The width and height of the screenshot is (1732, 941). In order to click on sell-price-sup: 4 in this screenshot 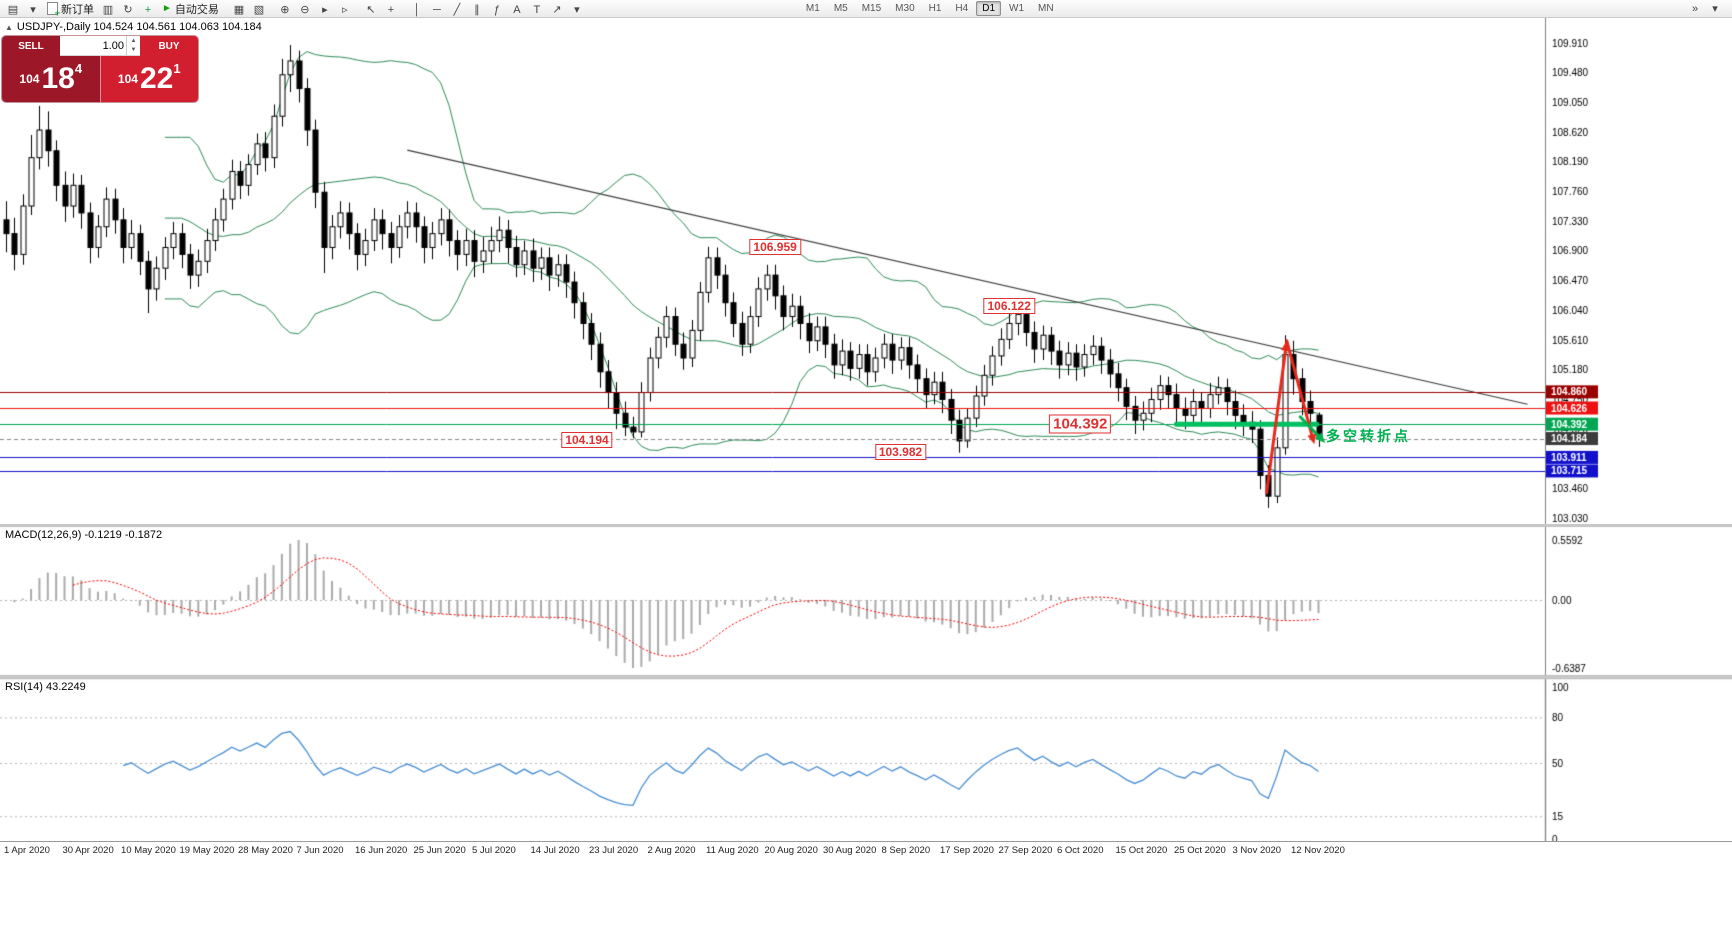, I will do `click(78, 68)`.